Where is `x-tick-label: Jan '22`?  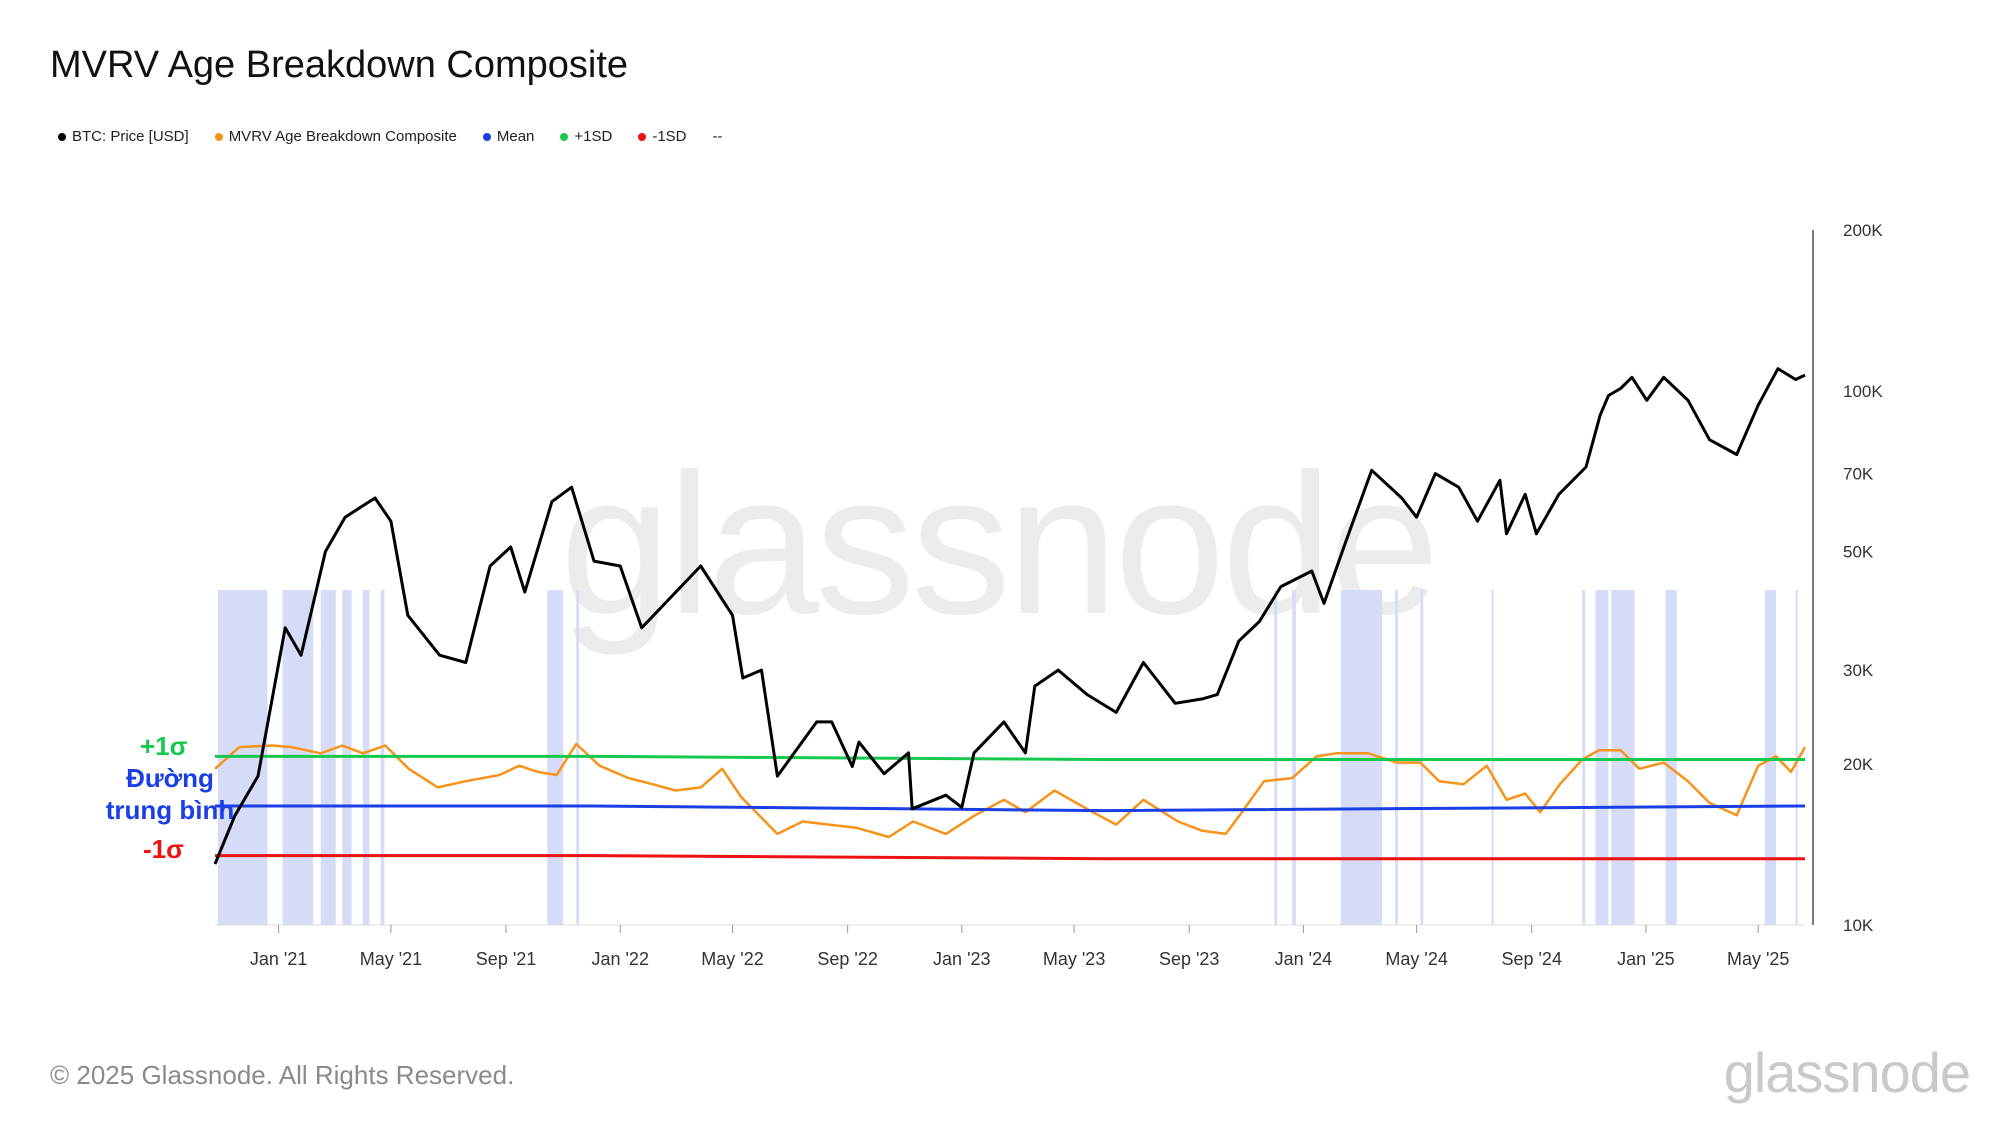 x-tick-label: Jan '22 is located at coordinates (619, 959).